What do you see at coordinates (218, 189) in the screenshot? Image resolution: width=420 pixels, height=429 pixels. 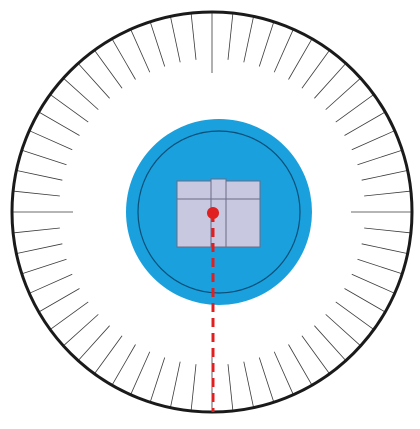 I see `block-center-top` at bounding box center [218, 189].